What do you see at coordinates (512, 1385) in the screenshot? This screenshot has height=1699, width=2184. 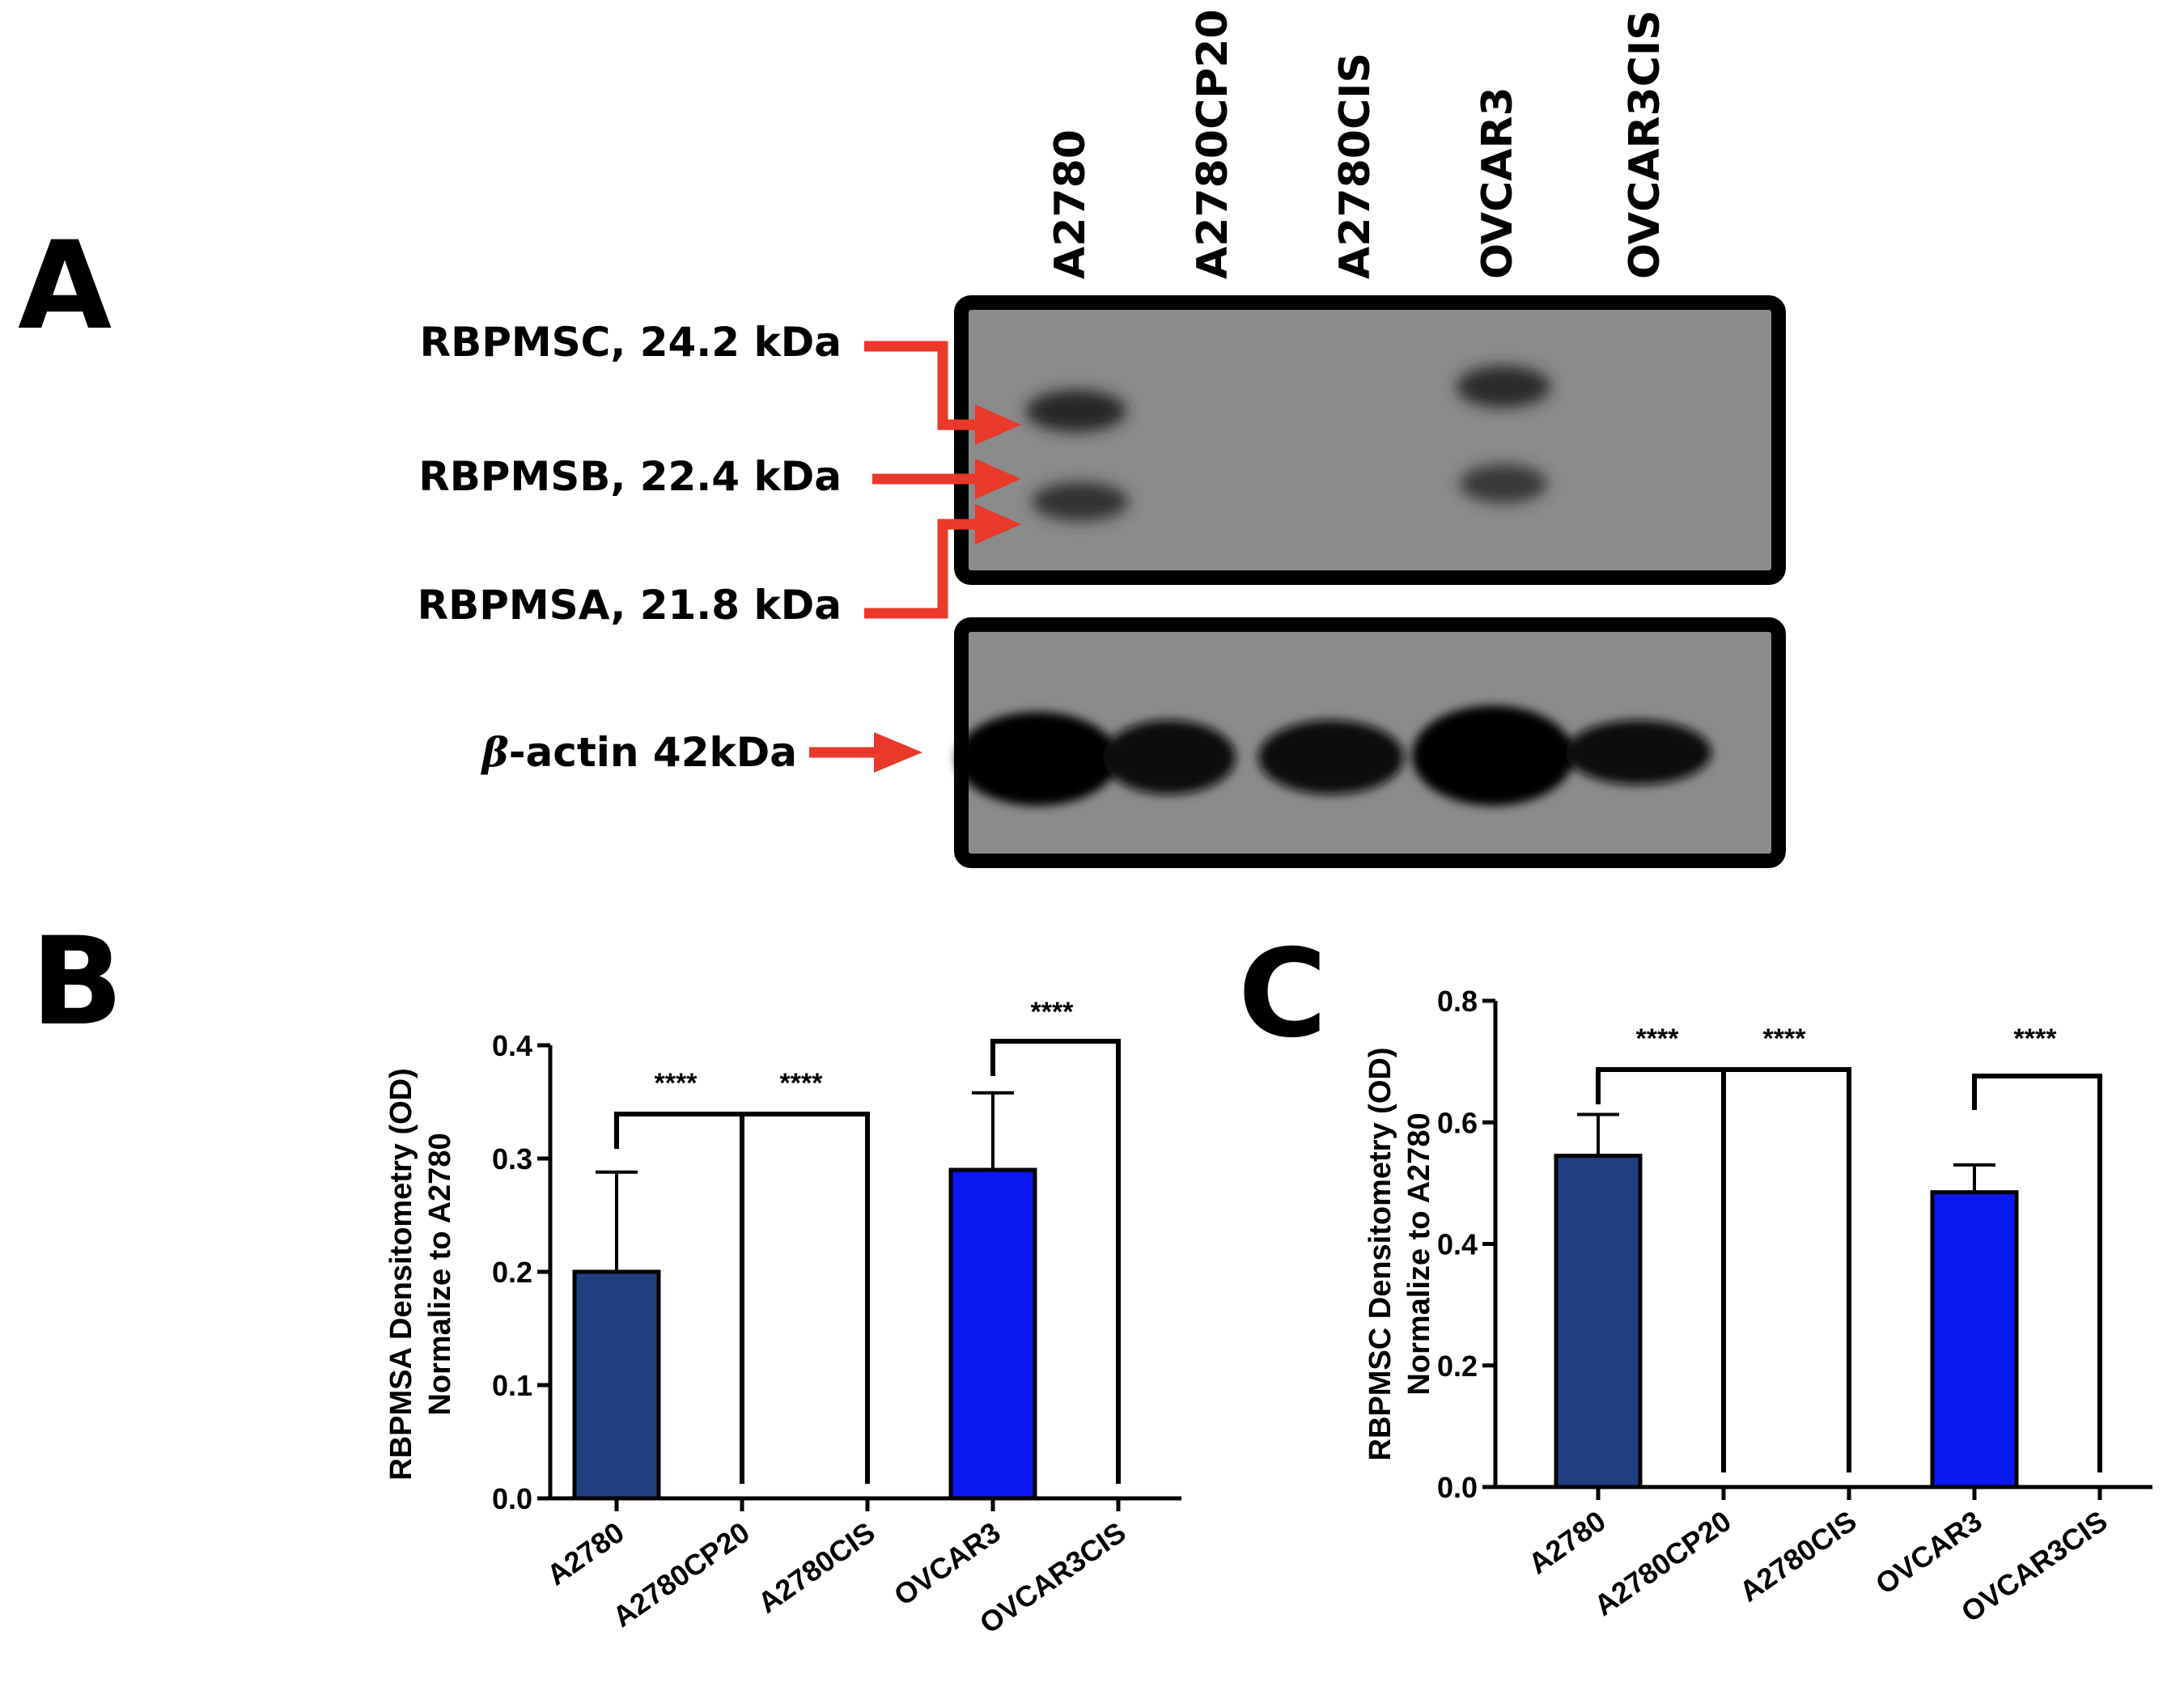 I see `b-y-tick-label: 0.1` at bounding box center [512, 1385].